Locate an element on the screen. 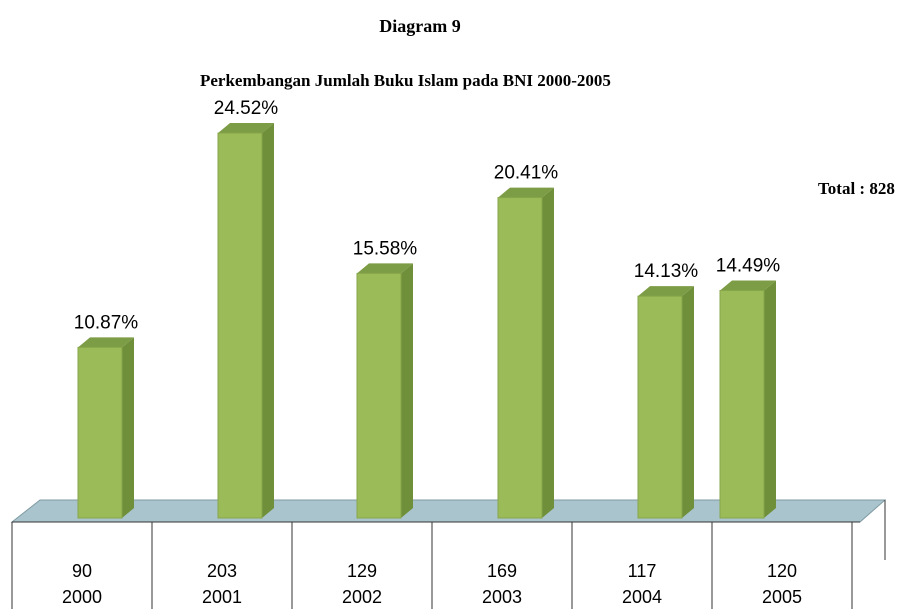  count-label: 203 is located at coordinates (222, 571).